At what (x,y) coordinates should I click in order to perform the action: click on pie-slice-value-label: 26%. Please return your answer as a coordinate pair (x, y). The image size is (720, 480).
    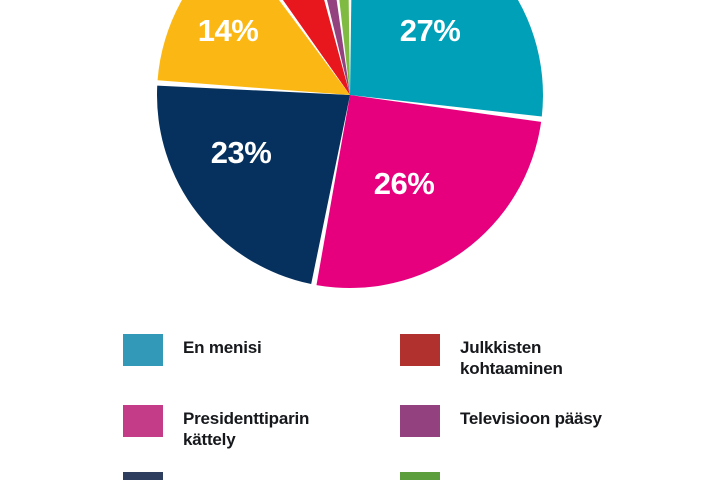
    Looking at the image, I should click on (404, 183).